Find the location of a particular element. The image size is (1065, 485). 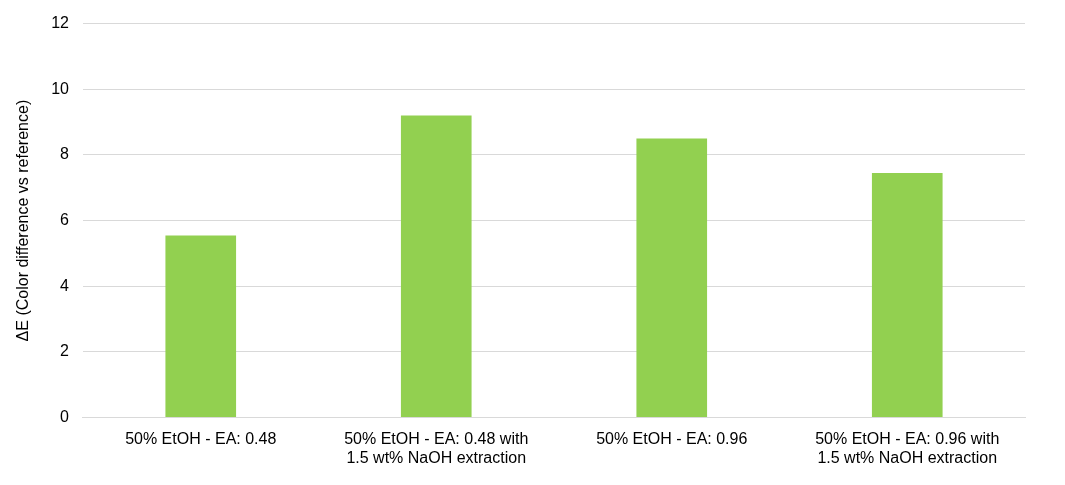

y-tick-label: 2 is located at coordinates (65, 351).